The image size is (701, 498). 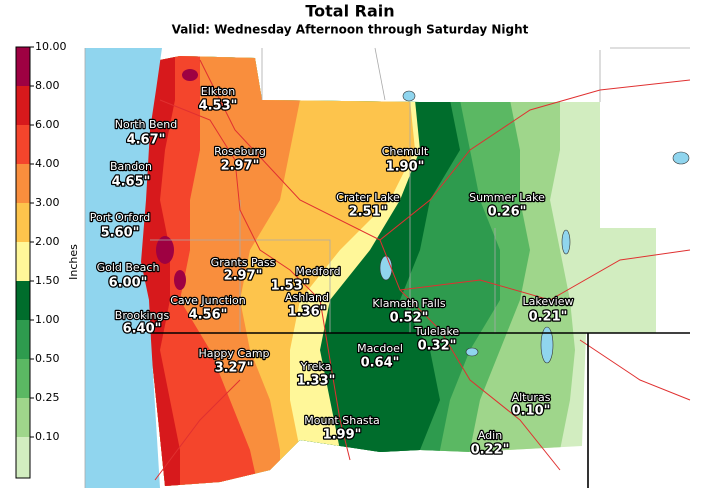 I want to click on rain-amount: 0.32", so click(x=437, y=346).